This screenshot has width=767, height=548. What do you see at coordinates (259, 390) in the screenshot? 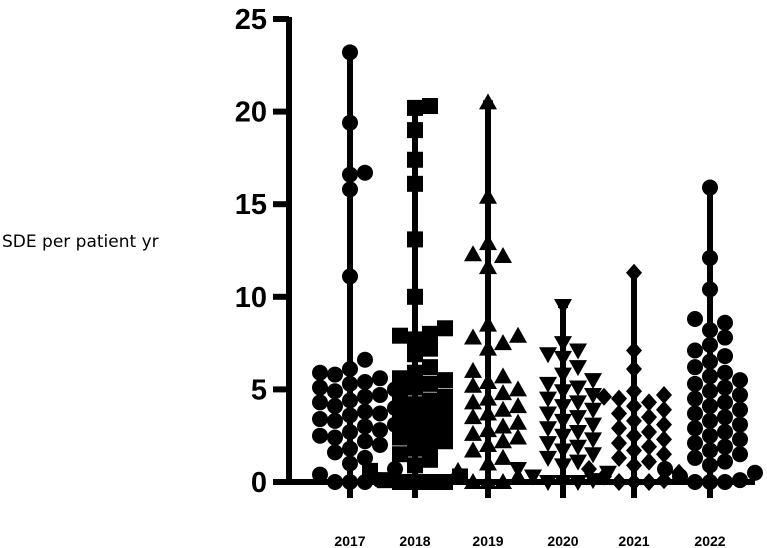
I see `y-tick-label: 5` at bounding box center [259, 390].